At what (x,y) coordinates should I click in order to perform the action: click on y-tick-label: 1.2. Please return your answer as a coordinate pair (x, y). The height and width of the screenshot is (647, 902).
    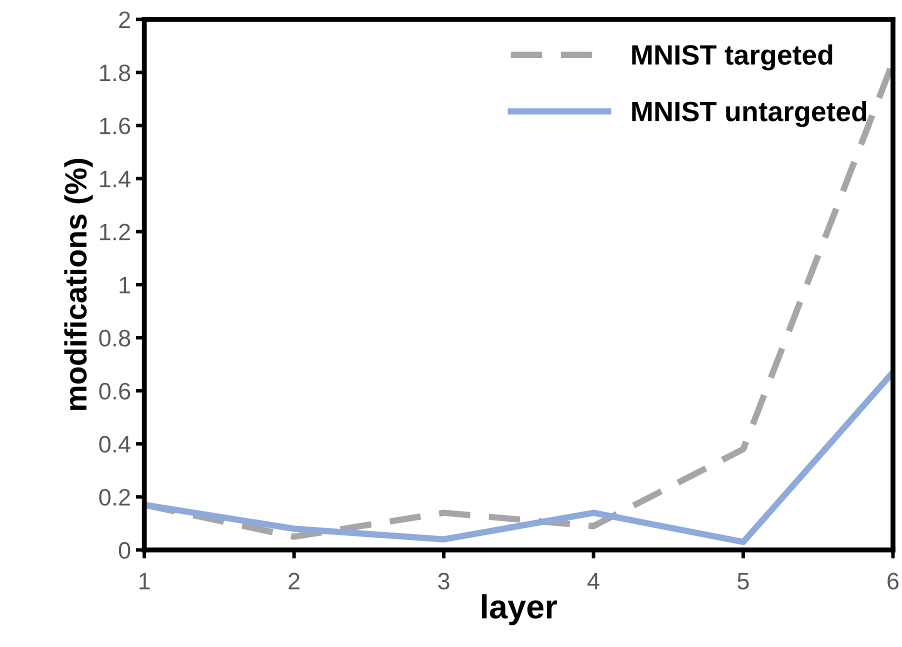
    Looking at the image, I should click on (115, 232).